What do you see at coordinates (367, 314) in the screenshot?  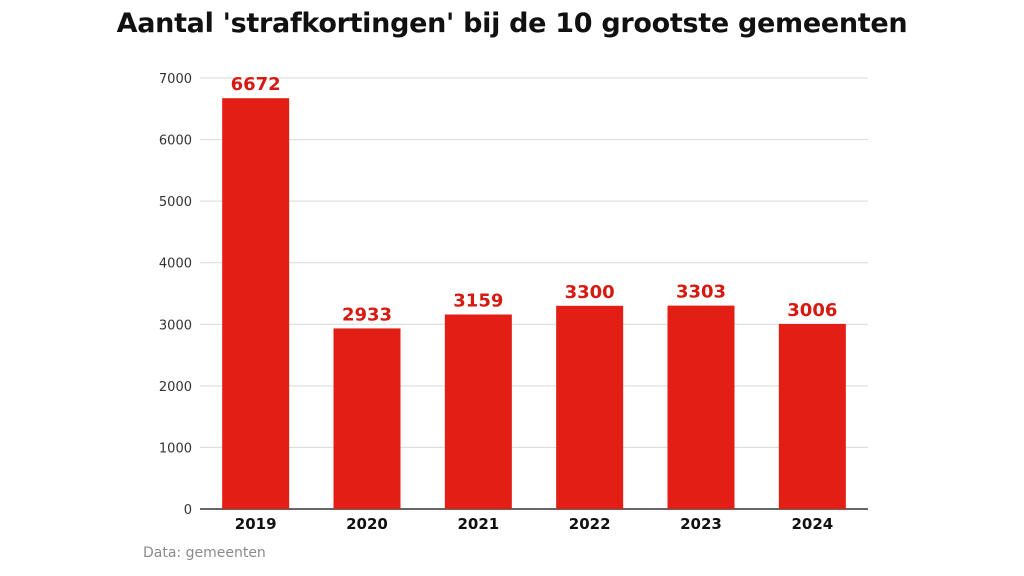 I see `data-label-2020: 2933` at bounding box center [367, 314].